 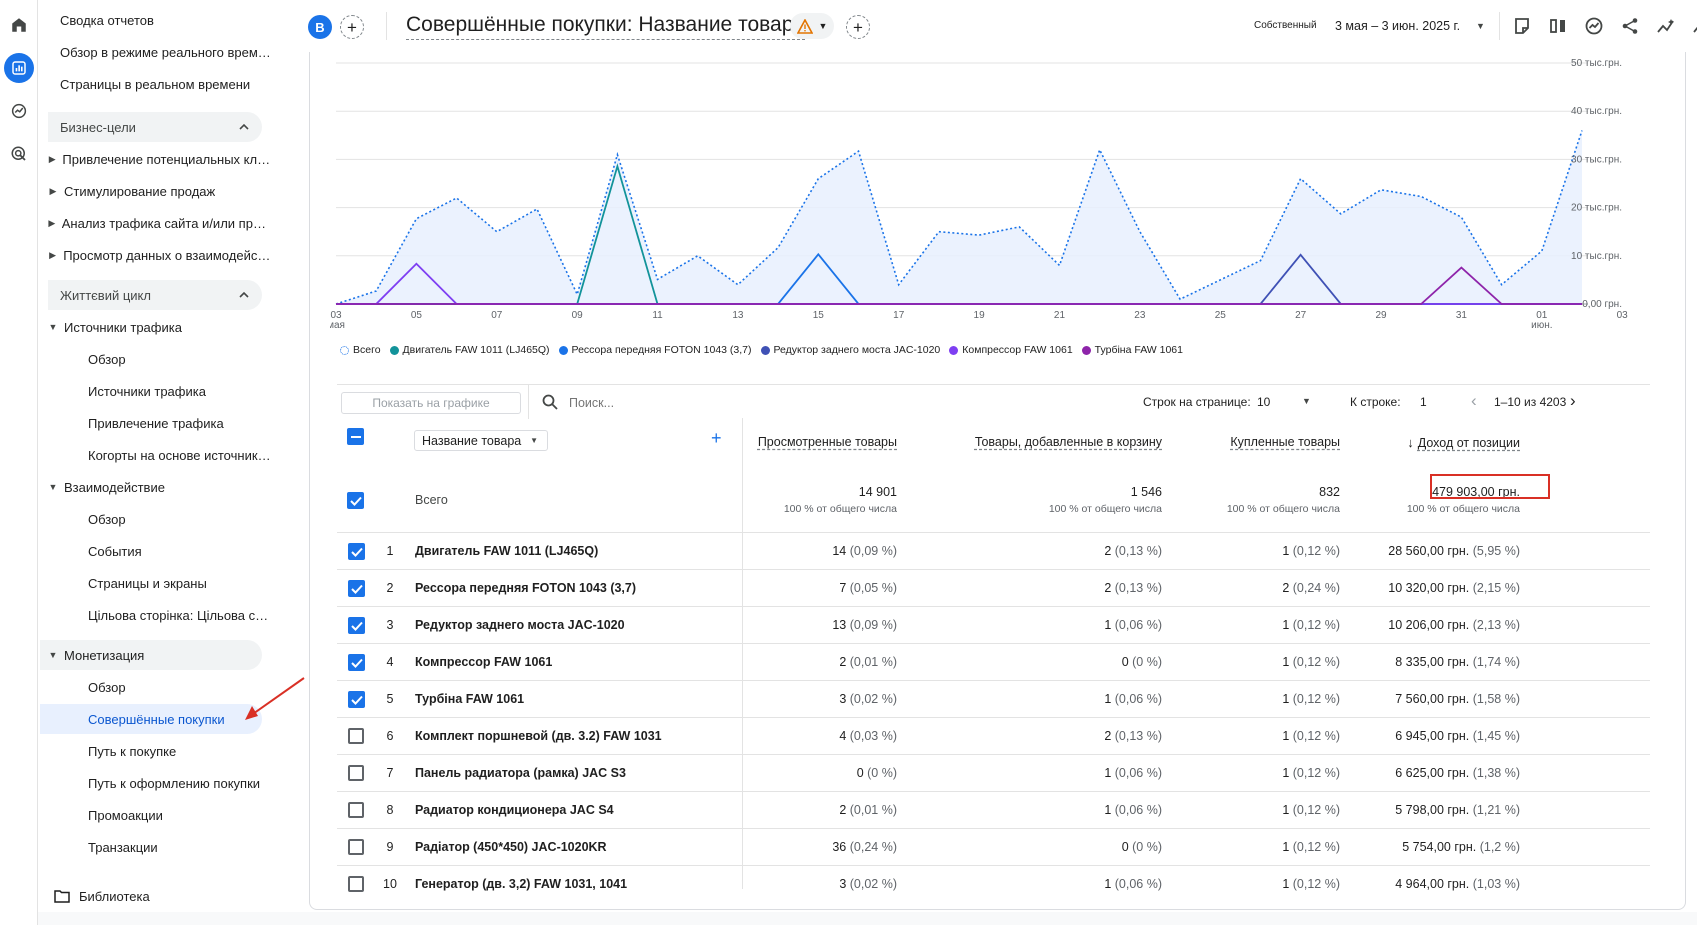 What do you see at coordinates (1011, 350) in the screenshot?
I see `legend-item: Компрессор FAW 1061` at bounding box center [1011, 350].